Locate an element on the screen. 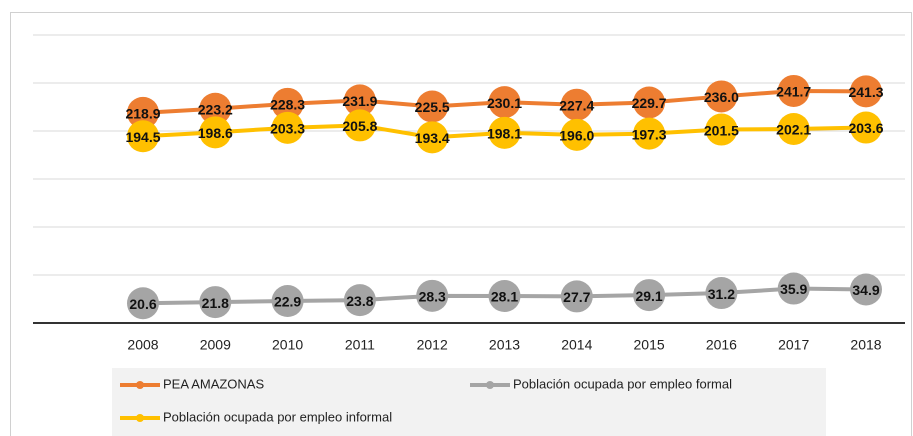 This screenshot has height=436, width=913. x-tick-label: 2012 is located at coordinates (432, 345).